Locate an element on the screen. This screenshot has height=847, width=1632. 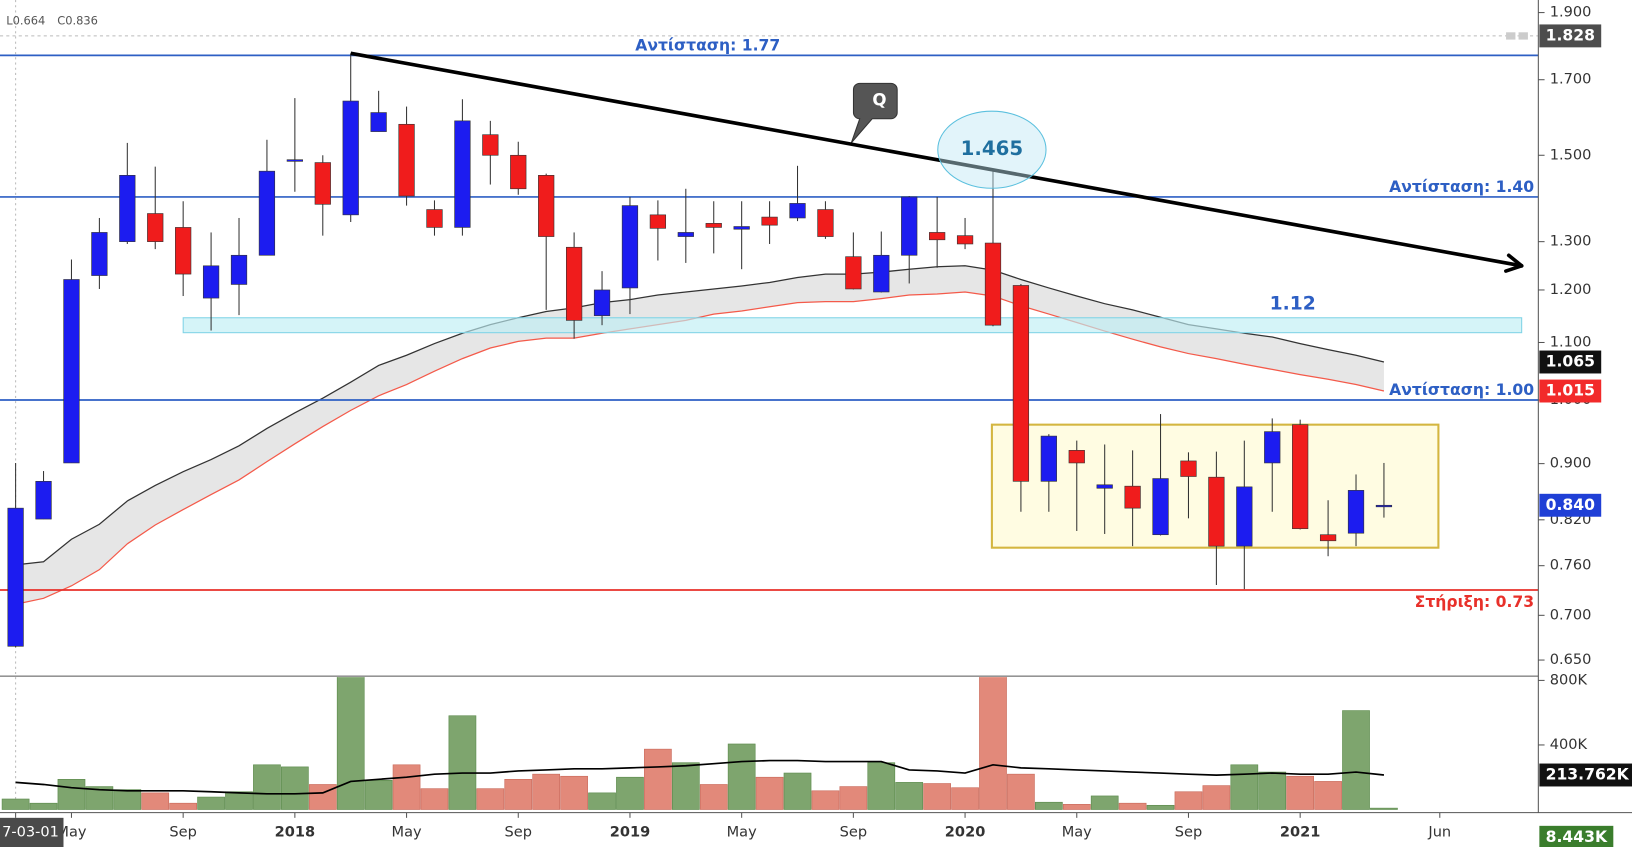
readout: C0.836 is located at coordinates (77, 20).